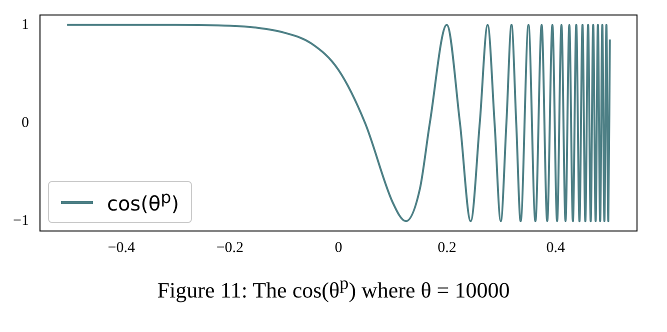 The width and height of the screenshot is (667, 332). I want to click on x-tick-label: 0.4, so click(556, 248).